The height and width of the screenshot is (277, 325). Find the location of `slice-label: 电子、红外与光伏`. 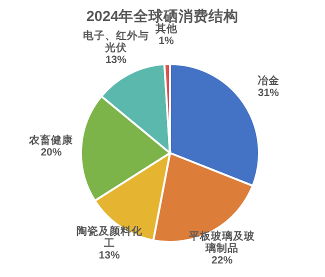

slice-label: 电子、红外与光伏 is located at coordinates (115, 41).